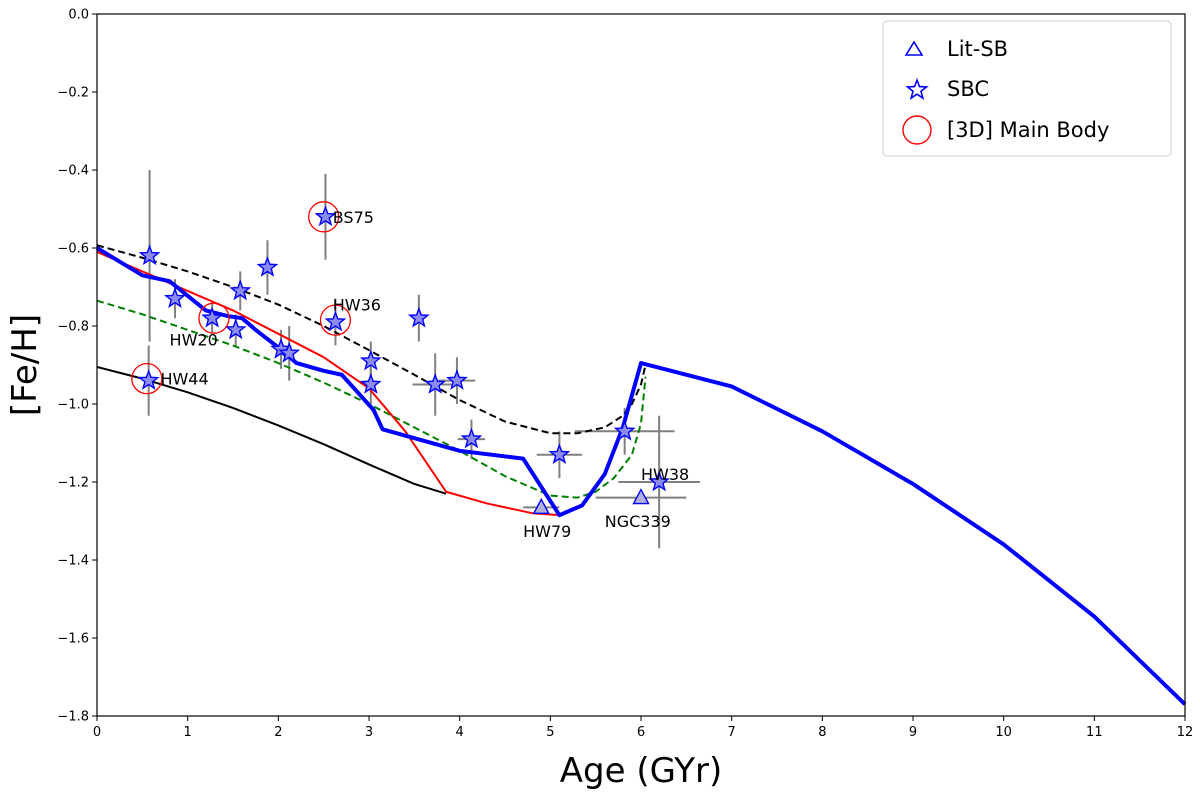  I want to click on legend: Lit-SB SBC [3D] Main Body, so click(1027, 88).